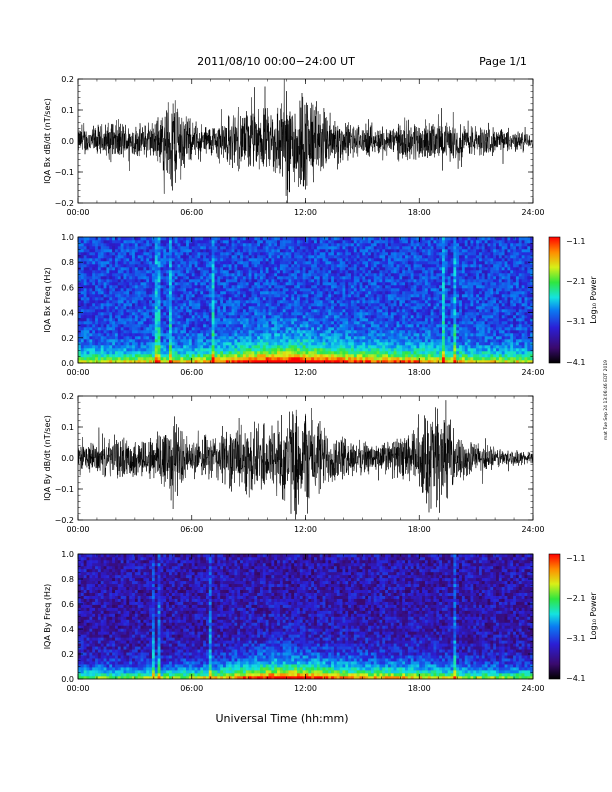 Image resolution: width=612 pixels, height=792 pixels. What do you see at coordinates (47, 617) in the screenshot?
I see `by-spectrogram-ylabel: IQA By Freq (Hz)` at bounding box center [47, 617].